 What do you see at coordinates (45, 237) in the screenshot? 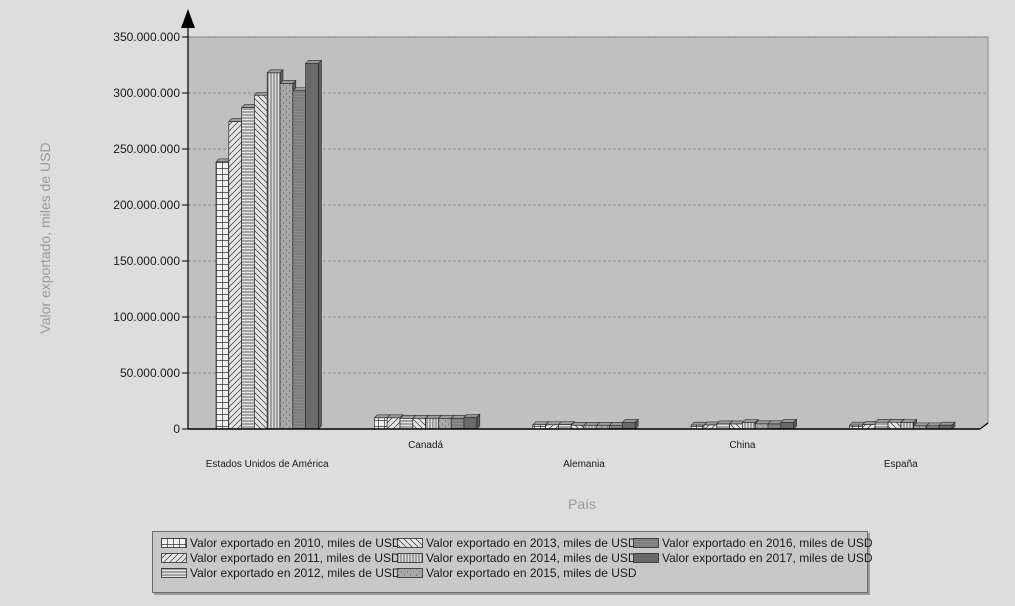
I see `y-axis-title: Valor exportado, miles de USD` at bounding box center [45, 237].